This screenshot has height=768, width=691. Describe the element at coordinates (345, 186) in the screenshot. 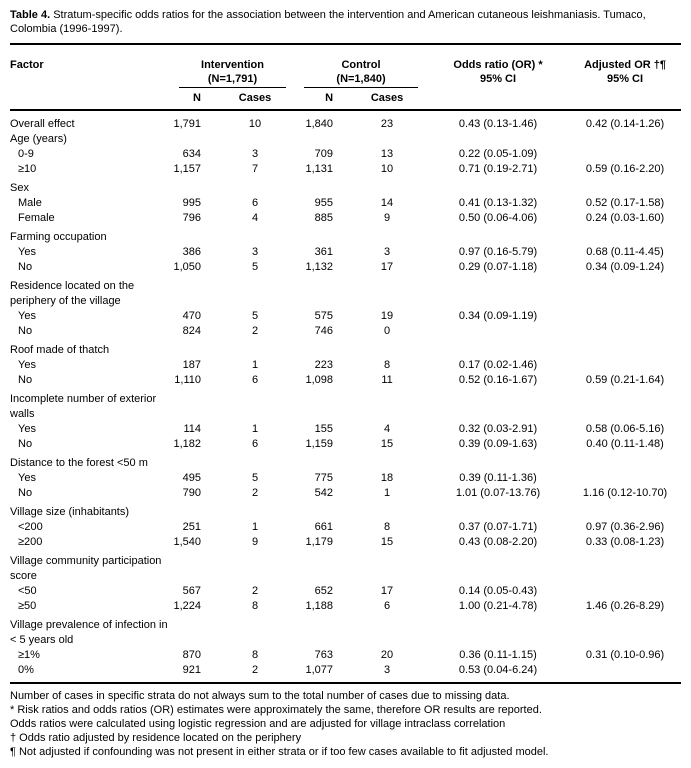

I see `table-row: Sex` at that location.